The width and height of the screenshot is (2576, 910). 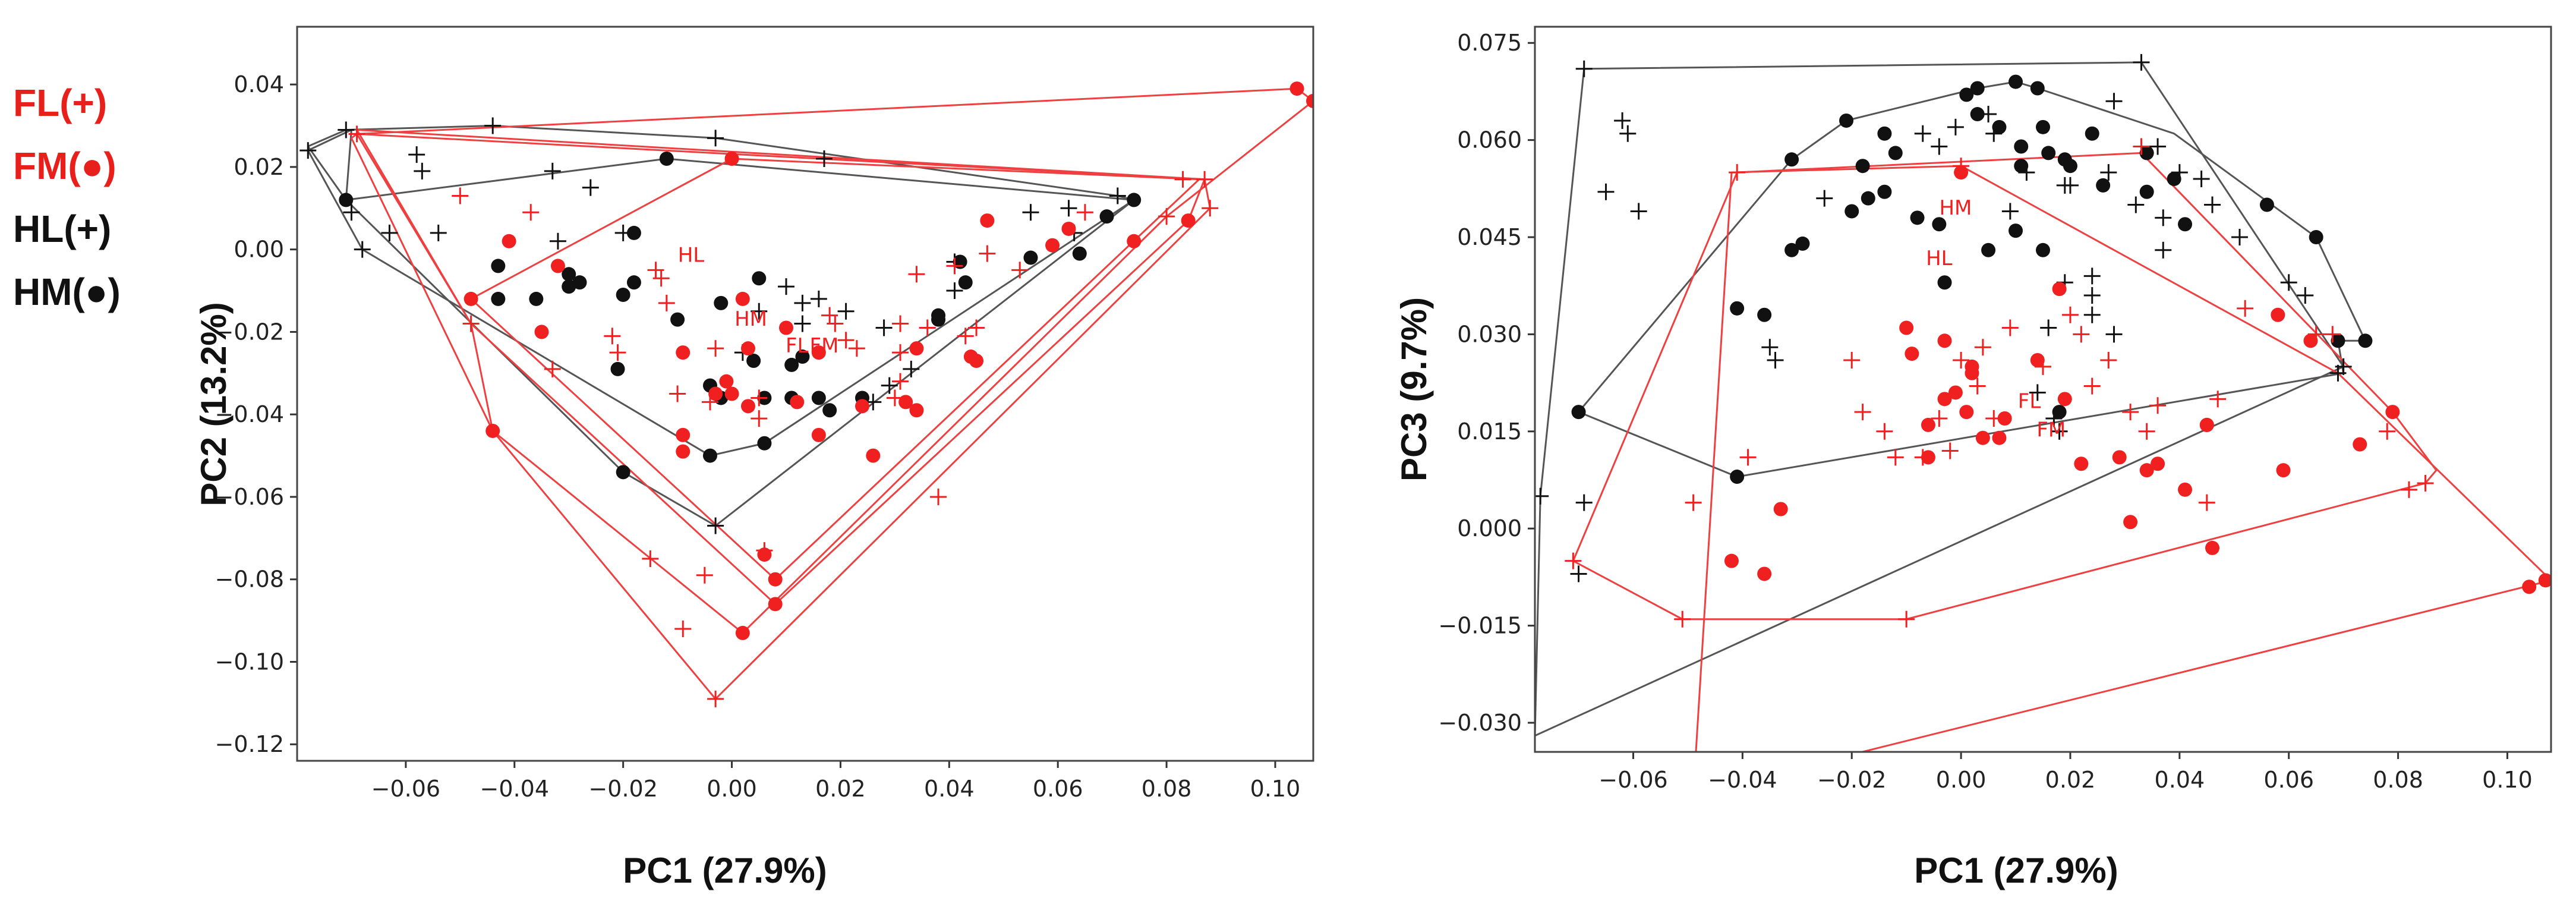 What do you see at coordinates (1956, 208) in the screenshot?
I see `centroid-label-hm: HM` at bounding box center [1956, 208].